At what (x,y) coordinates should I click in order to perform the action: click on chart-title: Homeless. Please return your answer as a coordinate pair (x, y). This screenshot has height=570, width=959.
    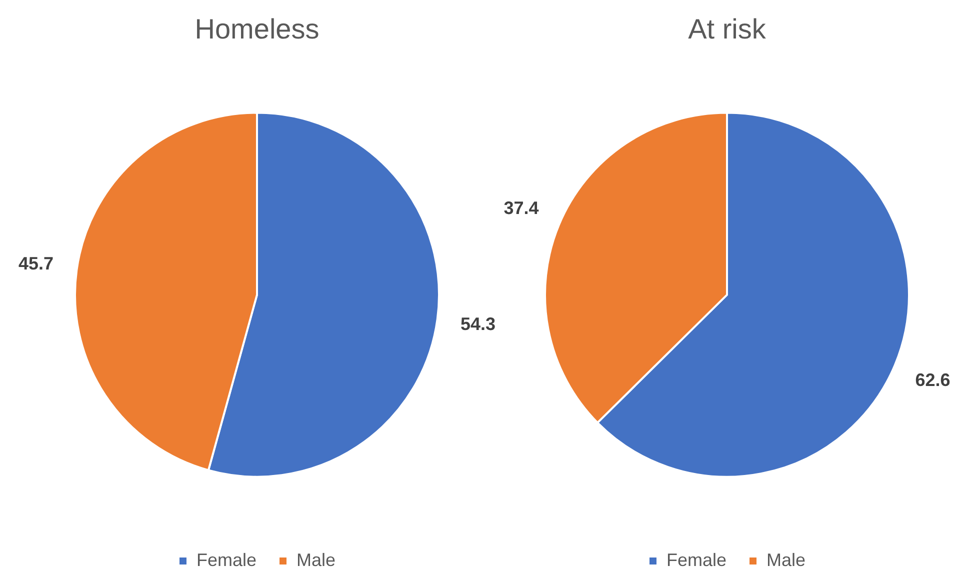
    Looking at the image, I should click on (257, 29).